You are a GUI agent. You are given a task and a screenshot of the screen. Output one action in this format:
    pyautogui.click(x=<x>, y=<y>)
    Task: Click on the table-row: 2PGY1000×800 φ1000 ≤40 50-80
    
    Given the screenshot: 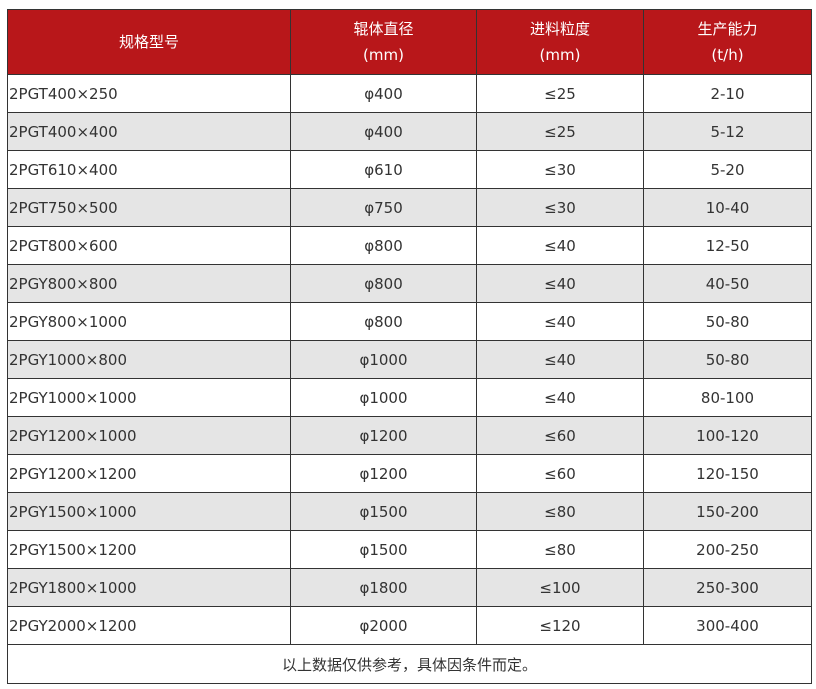 What is the action you would take?
    pyautogui.click(x=409, y=359)
    